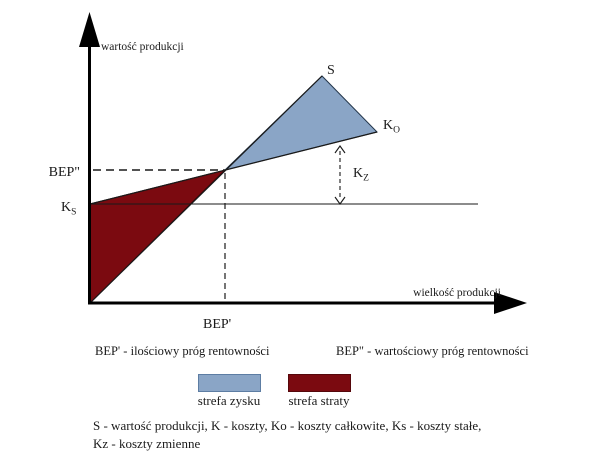 This screenshot has height=470, width=600. I want to click on x-axis-label: wielkość produkcji, so click(457, 293).